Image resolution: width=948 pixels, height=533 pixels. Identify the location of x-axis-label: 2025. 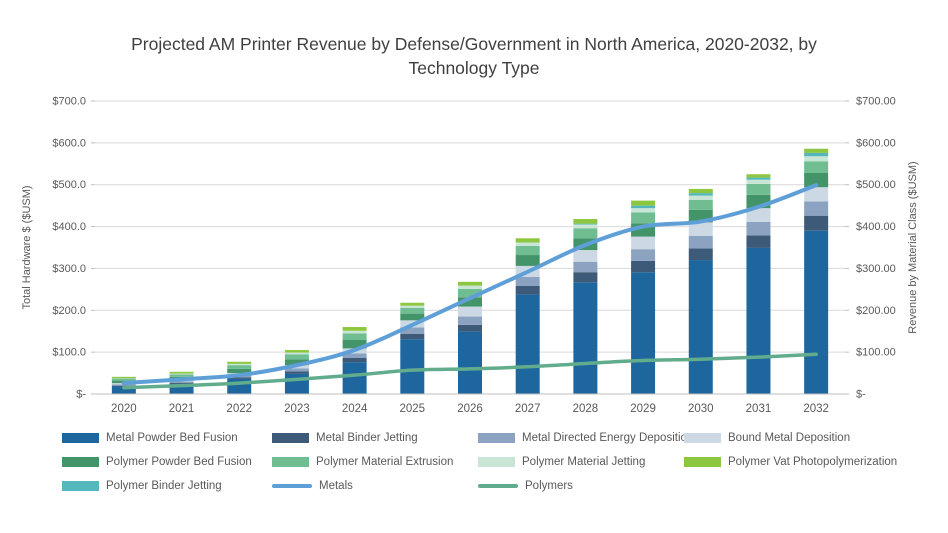
(413, 409).